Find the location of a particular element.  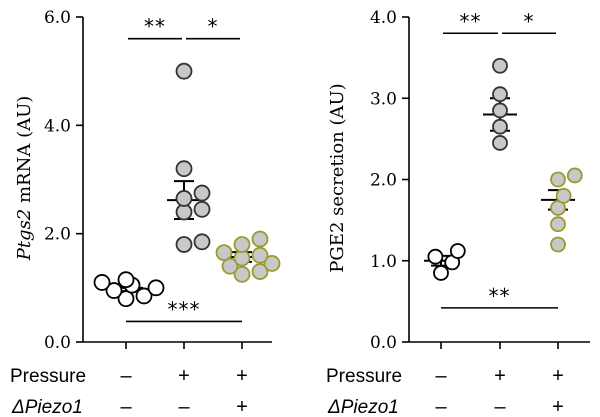

condition-signs: – – + – + + – – + – + + is located at coordinates (341, 391).